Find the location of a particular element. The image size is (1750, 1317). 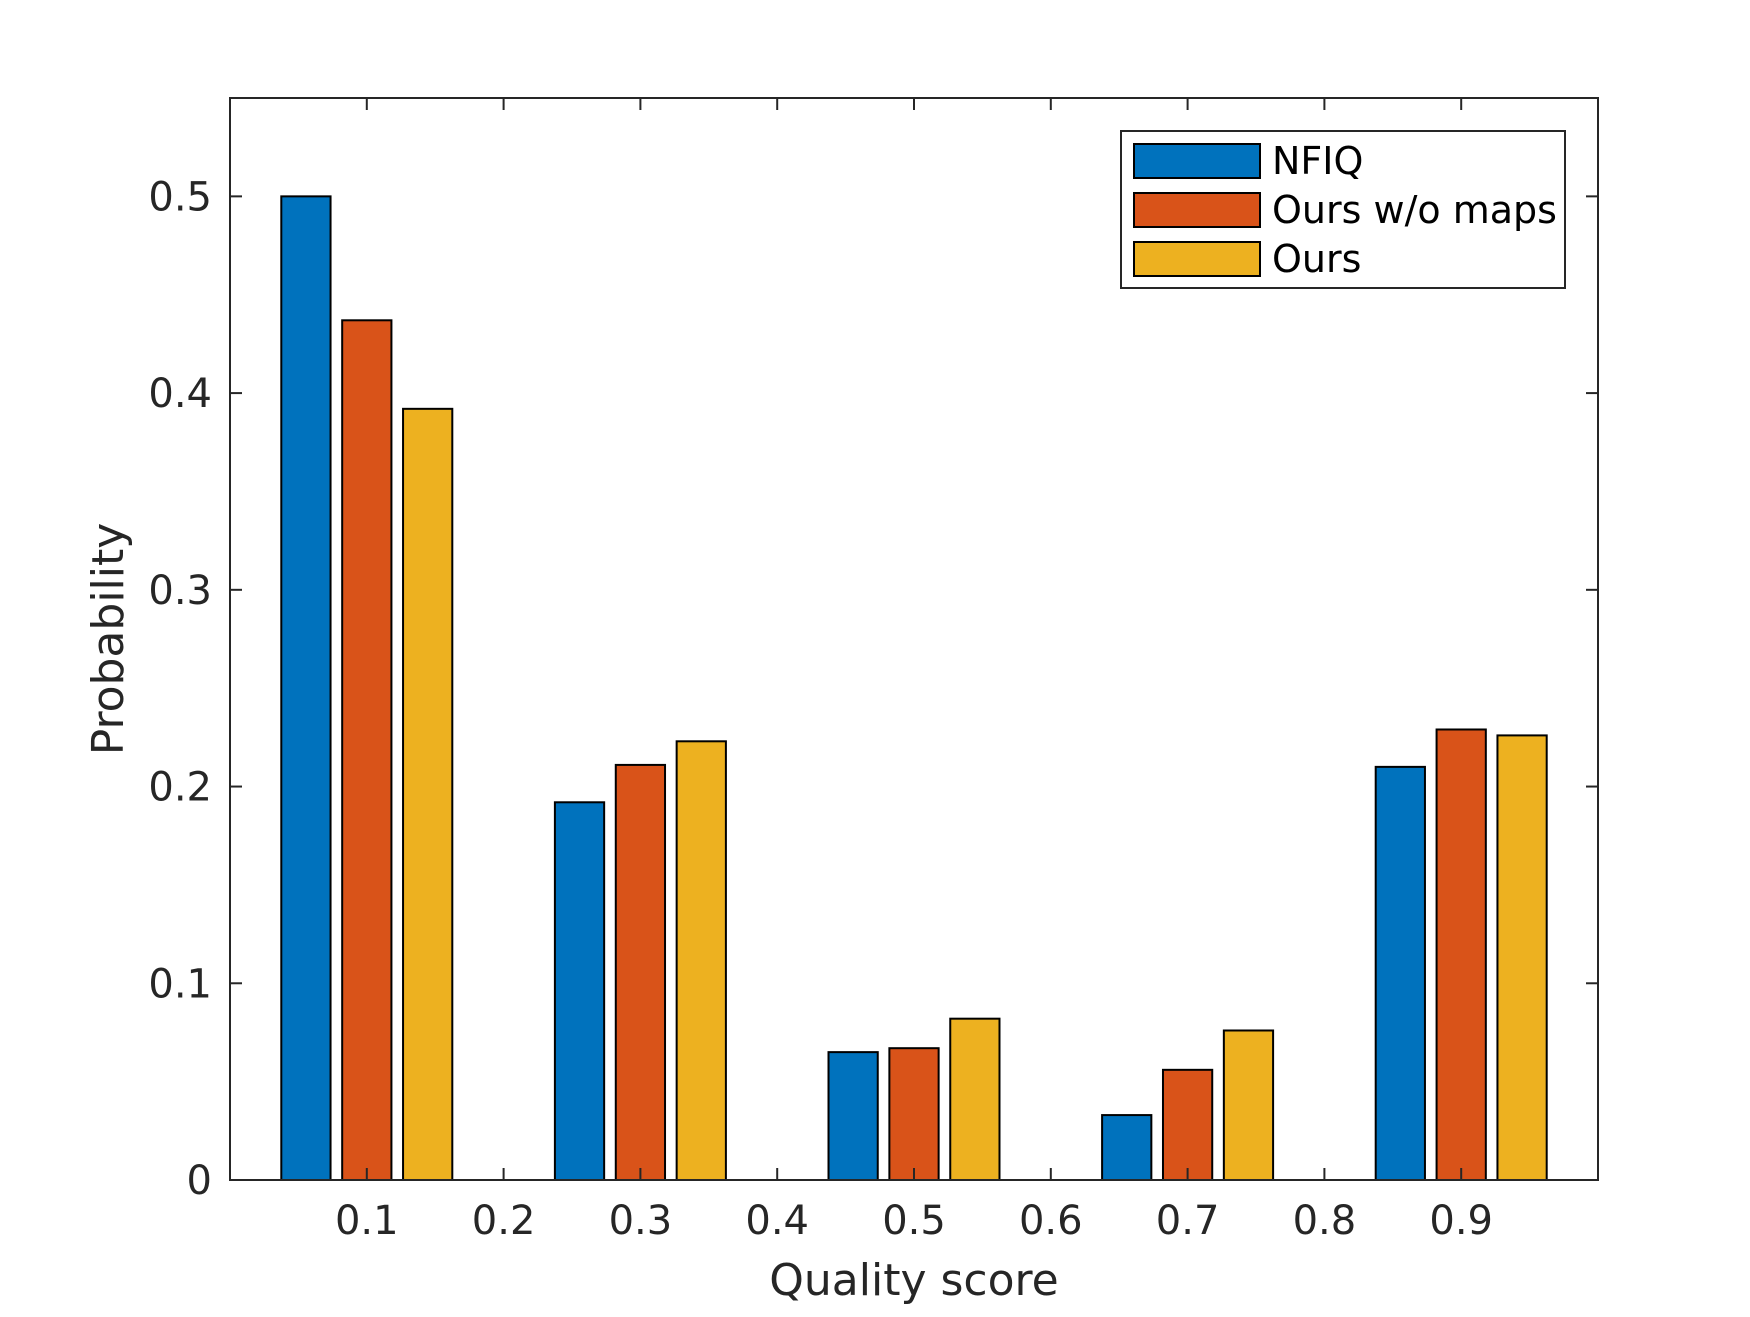

bar-ours-0.5 is located at coordinates (975, 1099).